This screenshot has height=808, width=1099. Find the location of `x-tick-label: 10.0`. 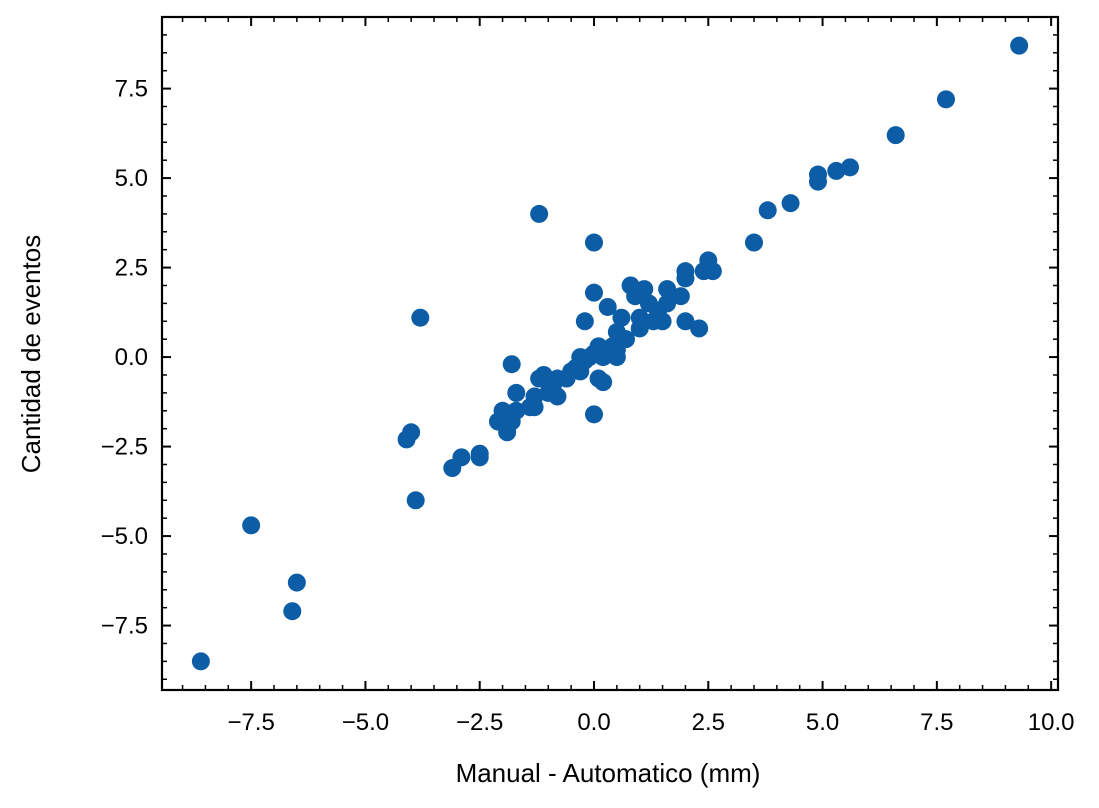

x-tick-label: 10.0 is located at coordinates (1051, 722).